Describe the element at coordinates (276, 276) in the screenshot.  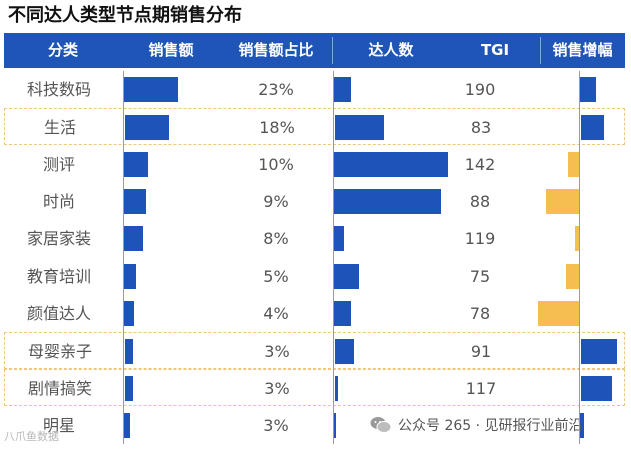
I see `row-share: 5%` at that location.